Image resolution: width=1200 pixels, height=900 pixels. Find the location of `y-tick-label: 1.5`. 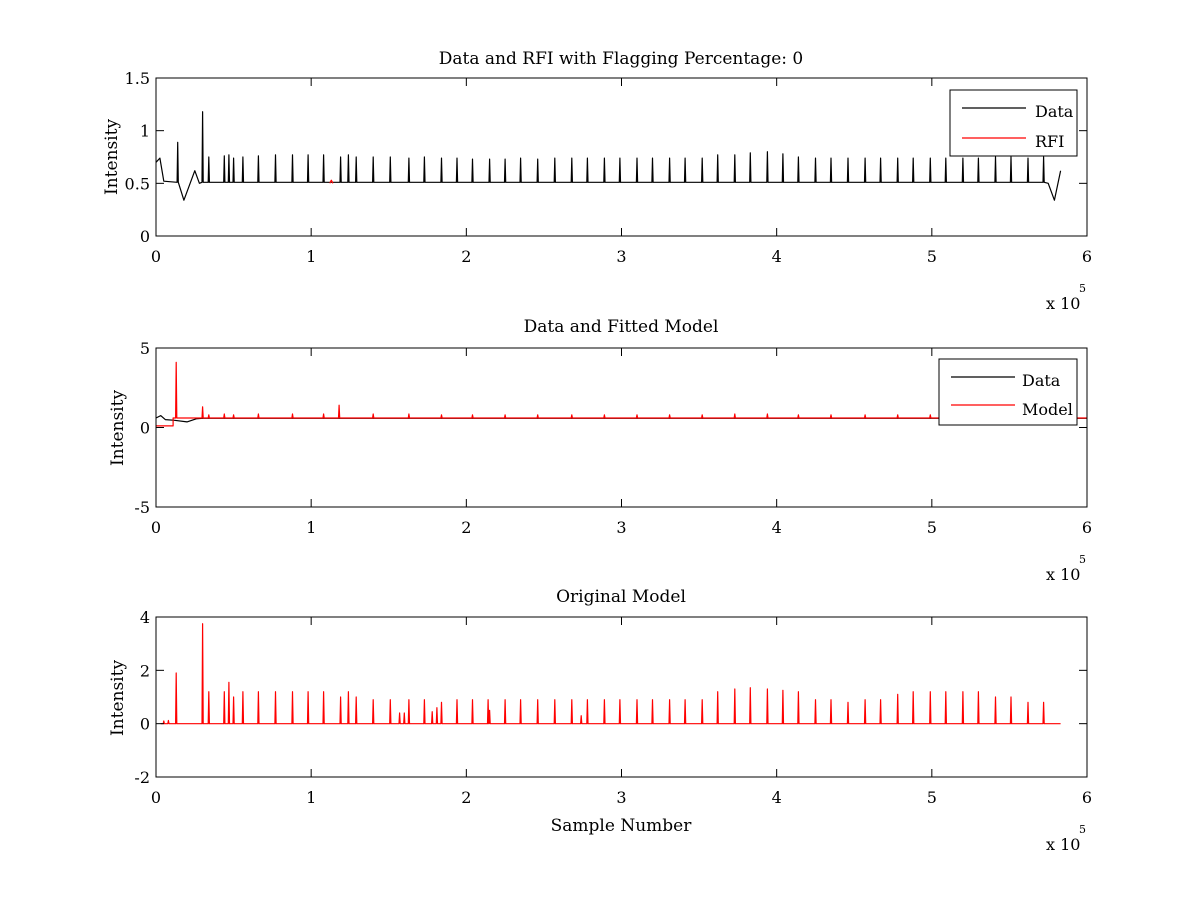

y-tick-label: 1.5 is located at coordinates (137, 78).